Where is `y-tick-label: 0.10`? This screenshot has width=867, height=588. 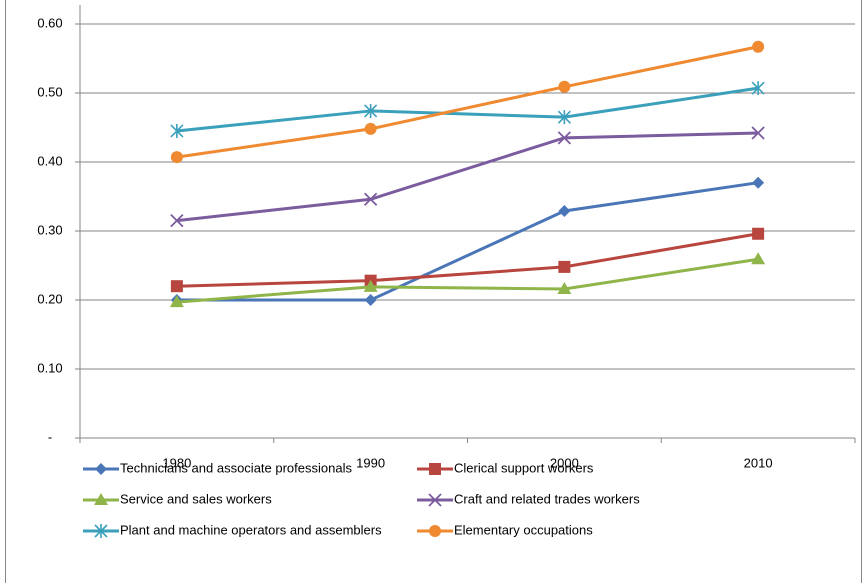
y-tick-label: 0.10 is located at coordinates (49, 367).